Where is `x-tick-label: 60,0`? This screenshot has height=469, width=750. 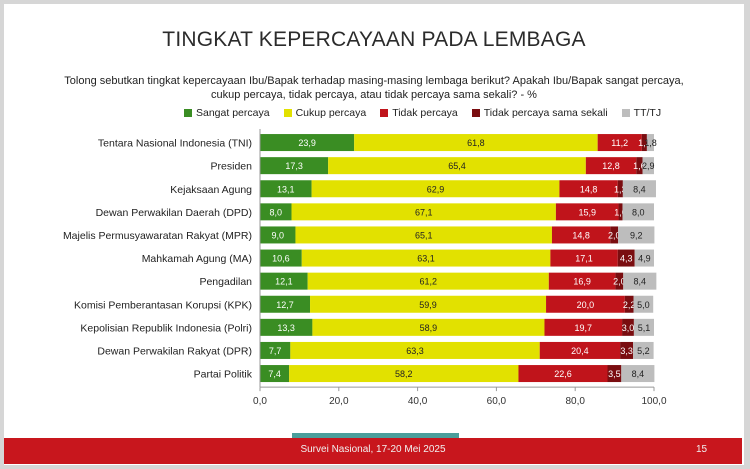 x-tick-label: 60,0 is located at coordinates (497, 401).